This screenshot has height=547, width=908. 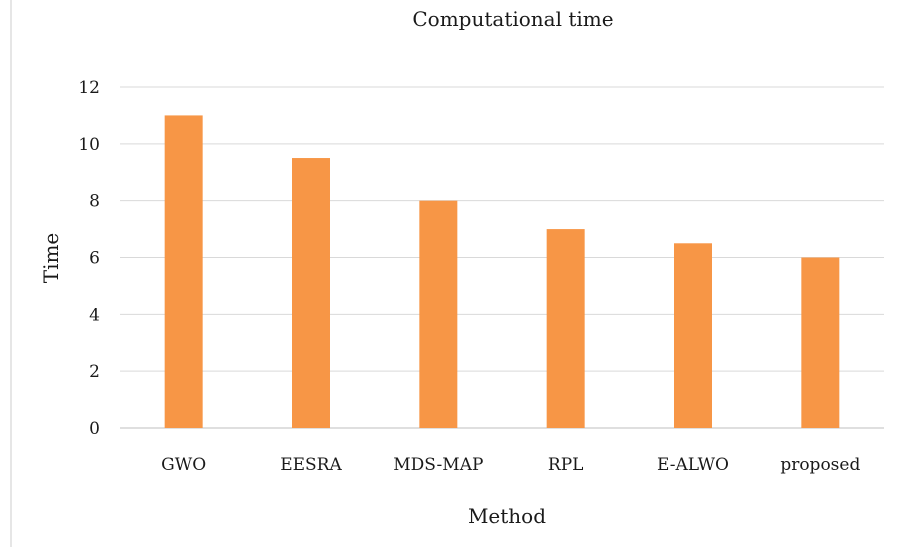 I want to click on x-tick-label: RPL, so click(x=566, y=465).